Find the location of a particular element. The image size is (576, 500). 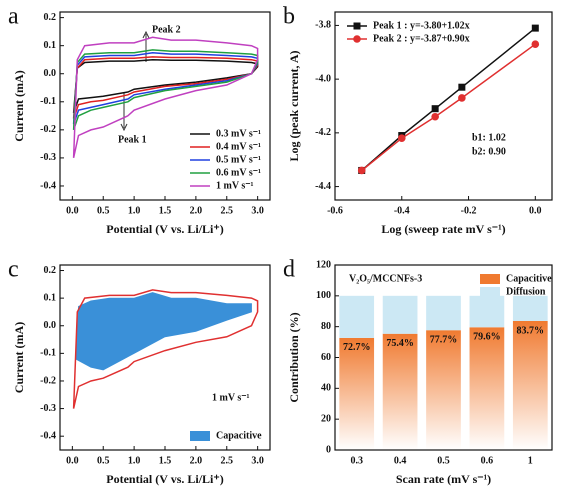

legend-label: 1 mV s⁻¹ is located at coordinates (235, 185).